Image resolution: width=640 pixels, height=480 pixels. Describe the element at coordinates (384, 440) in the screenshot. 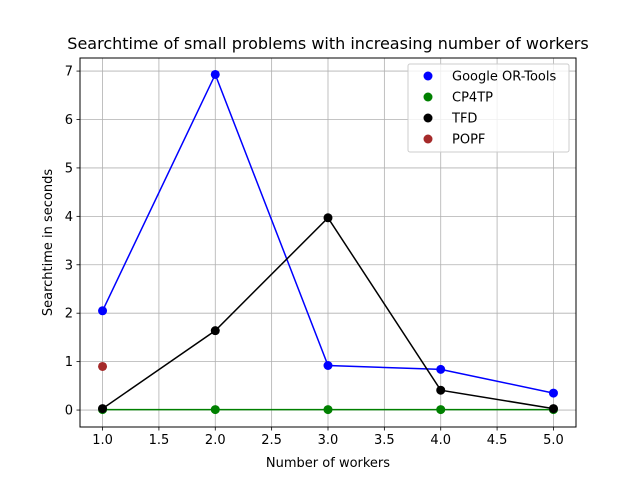

I see `x-tick-label: 3.5` at that location.